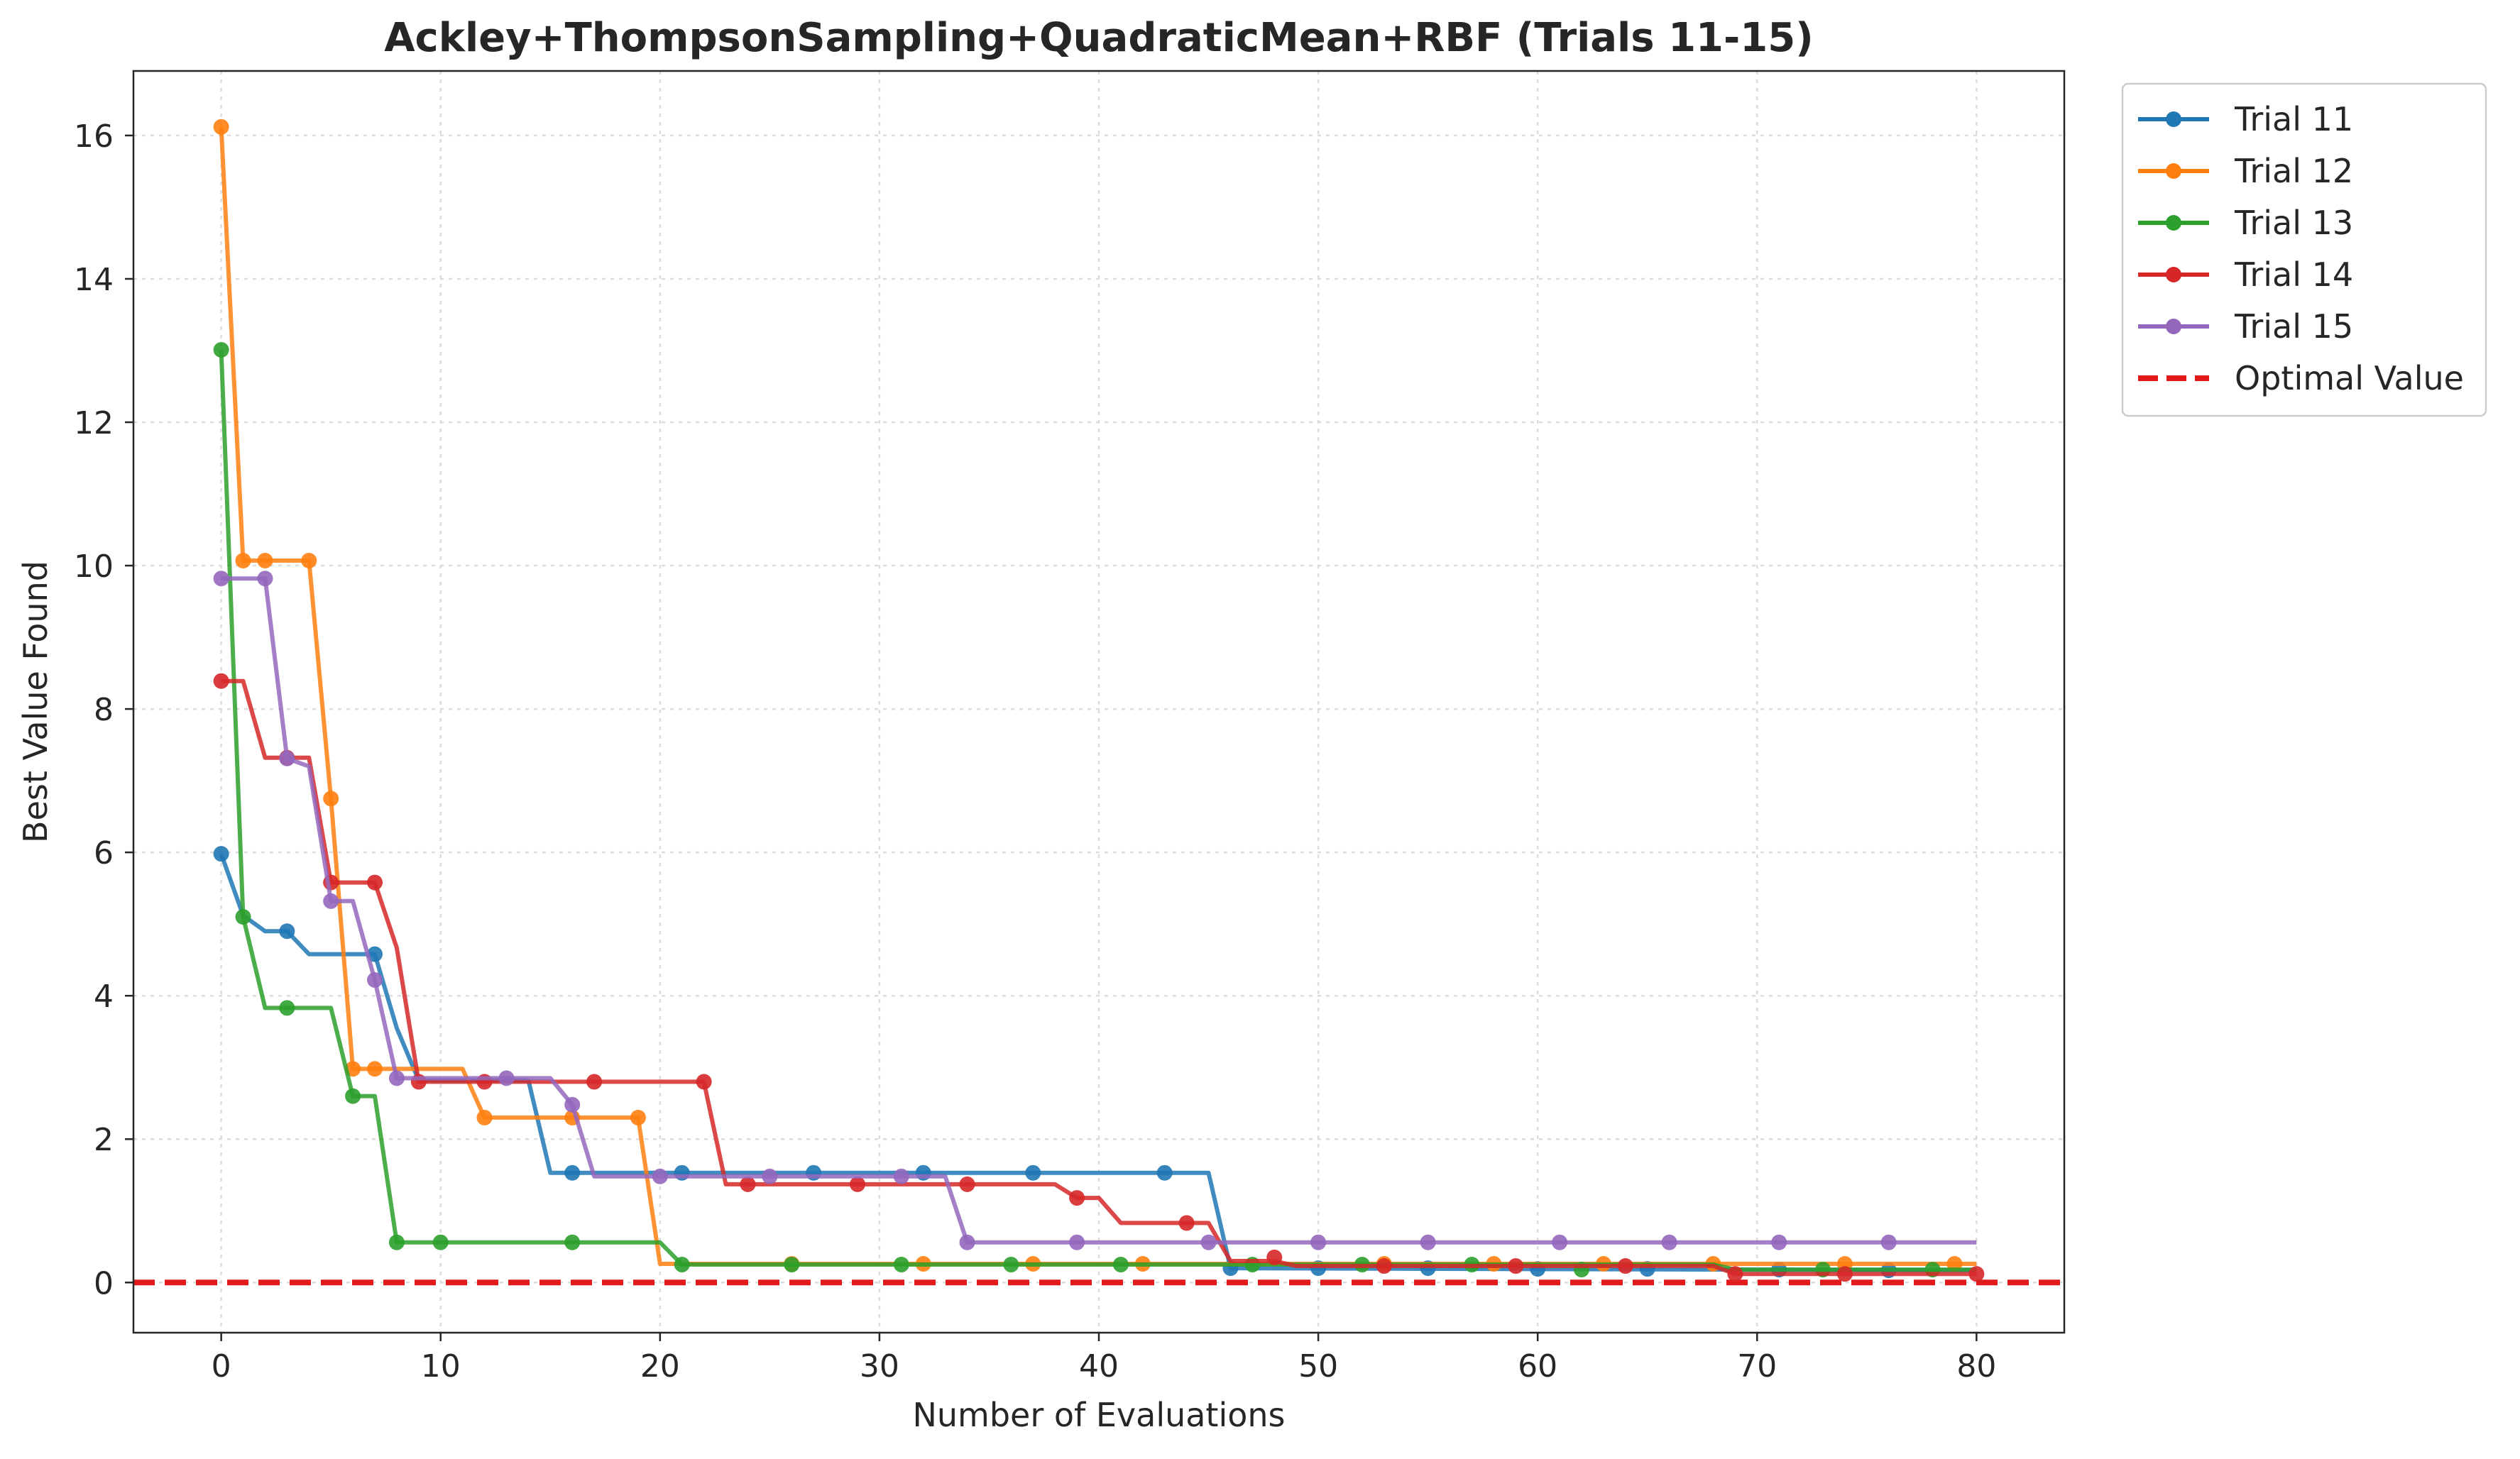 This screenshot has height=1459, width=2520. I want to click on y-tick-label: 6, so click(104, 853).